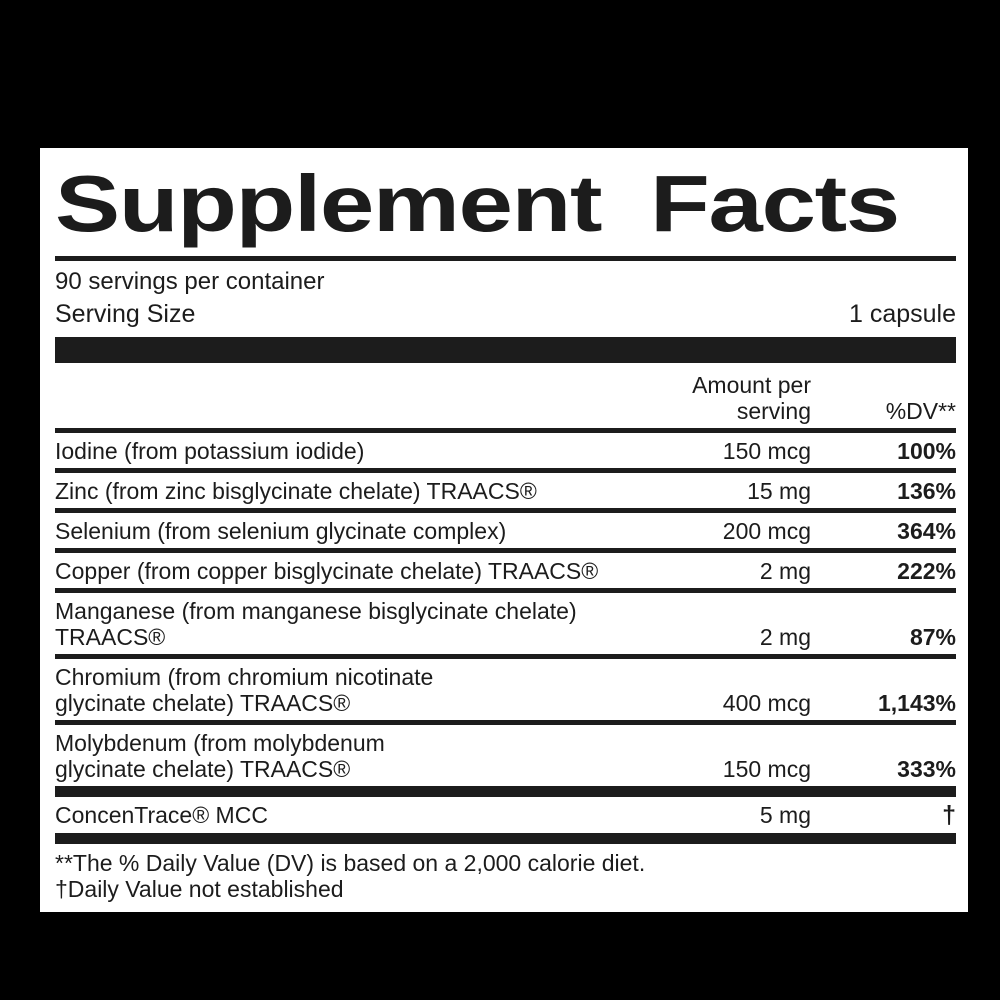 The height and width of the screenshot is (1000, 1000). I want to click on servings-per-container: 90 servings per container, so click(190, 281).